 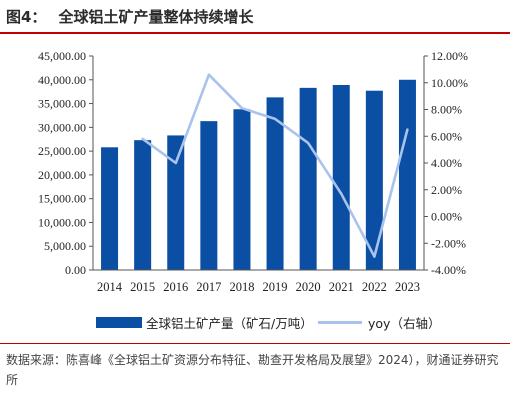 What do you see at coordinates (407, 175) in the screenshot?
I see `bar-2023` at bounding box center [407, 175].